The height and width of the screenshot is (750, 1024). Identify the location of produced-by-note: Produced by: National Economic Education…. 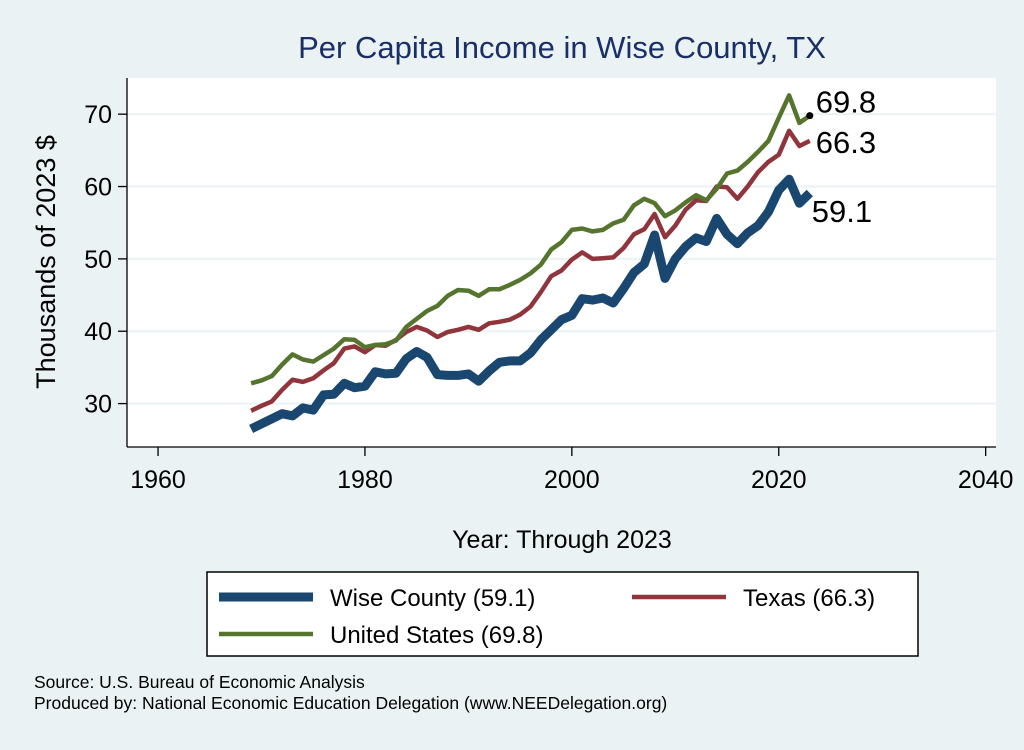
(350, 703).